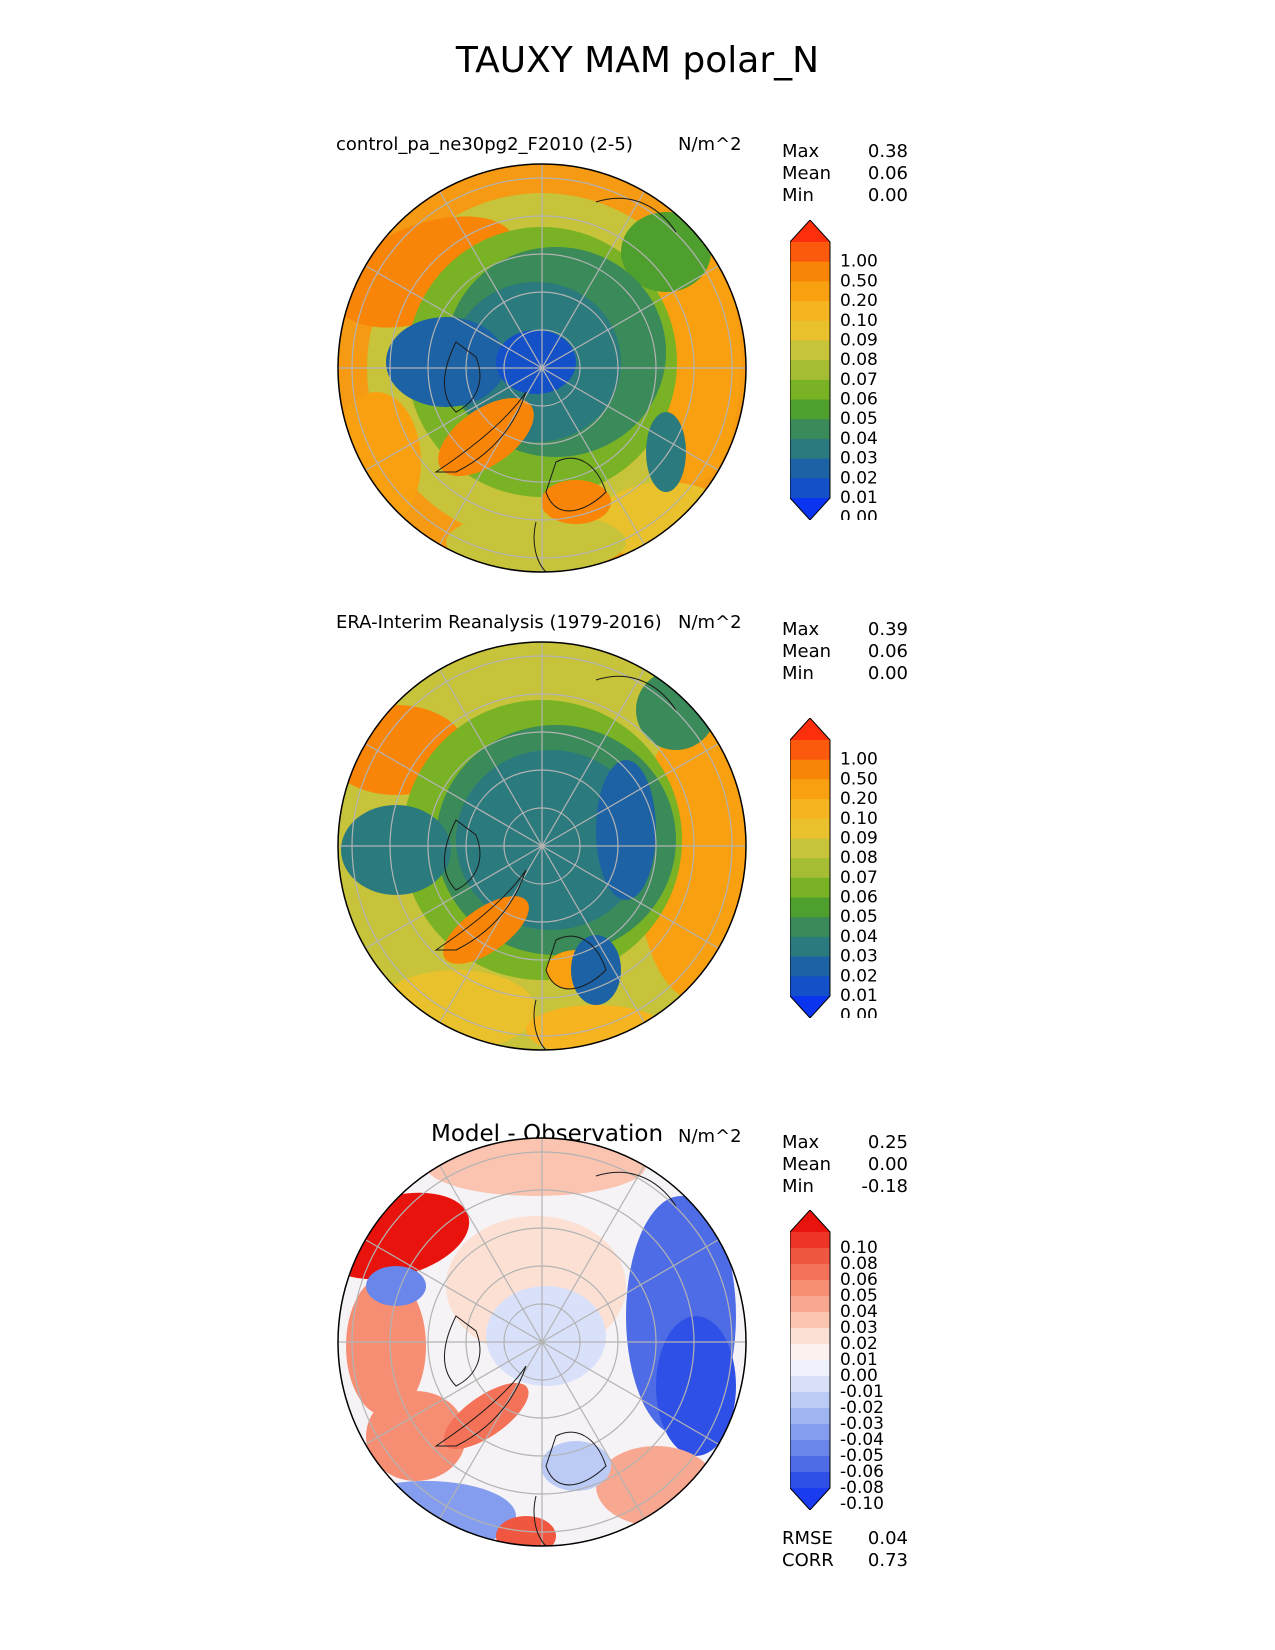  What do you see at coordinates (862, 1392) in the screenshot?
I see `colorbar-tick-label: -0.01` at bounding box center [862, 1392].